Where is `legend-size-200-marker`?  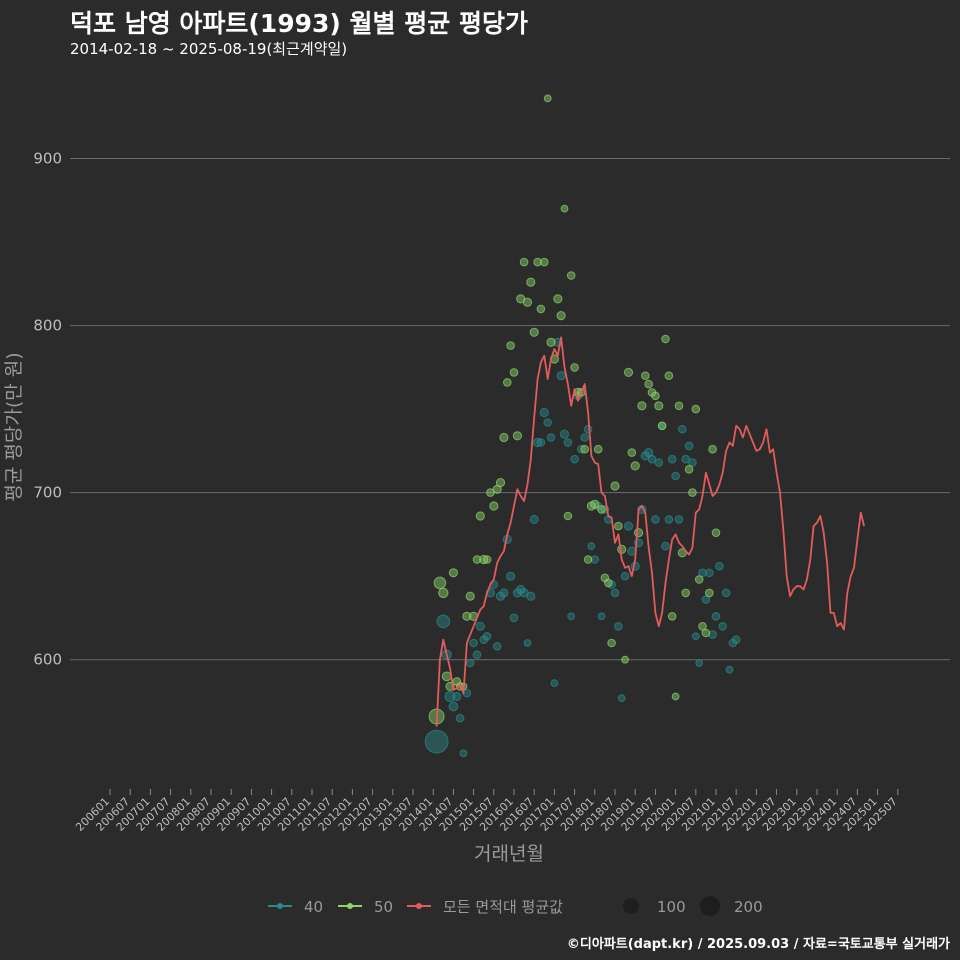
legend-size-200-marker is located at coordinates (710, 906).